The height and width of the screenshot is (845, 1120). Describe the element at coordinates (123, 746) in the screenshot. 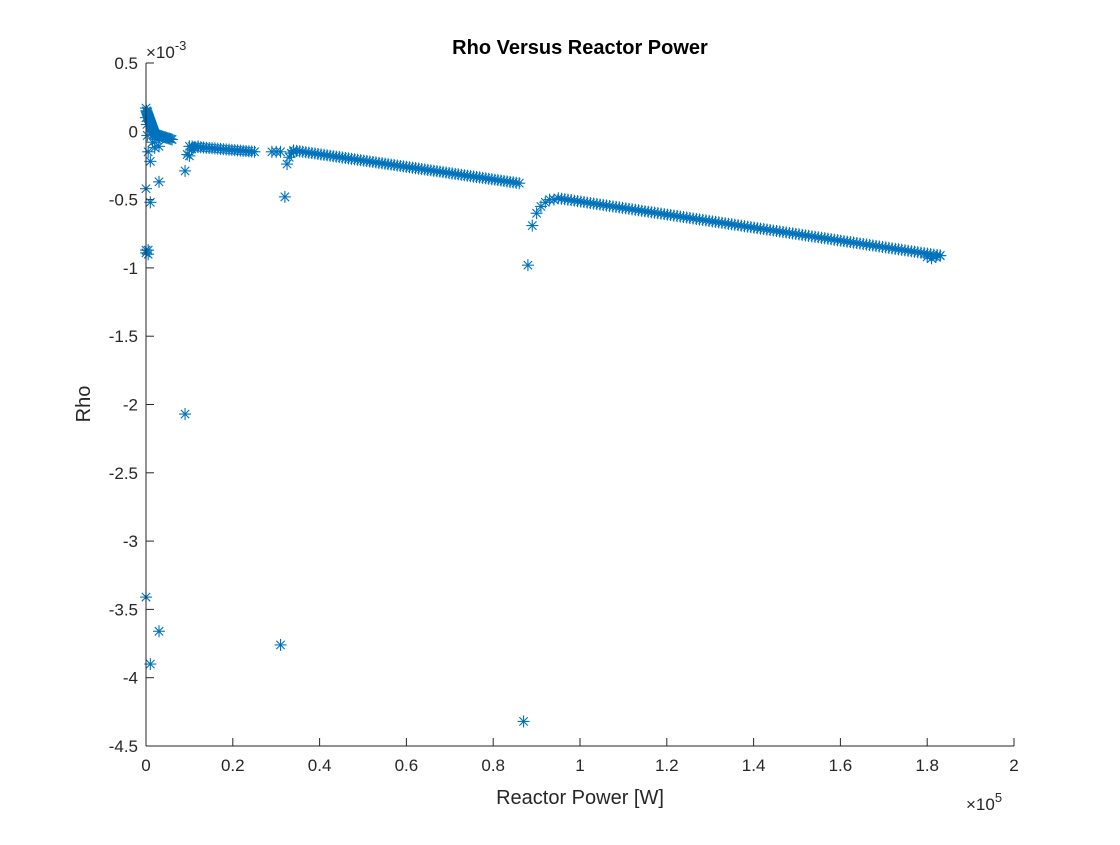

I see `y-tick-label: -4.5` at that location.